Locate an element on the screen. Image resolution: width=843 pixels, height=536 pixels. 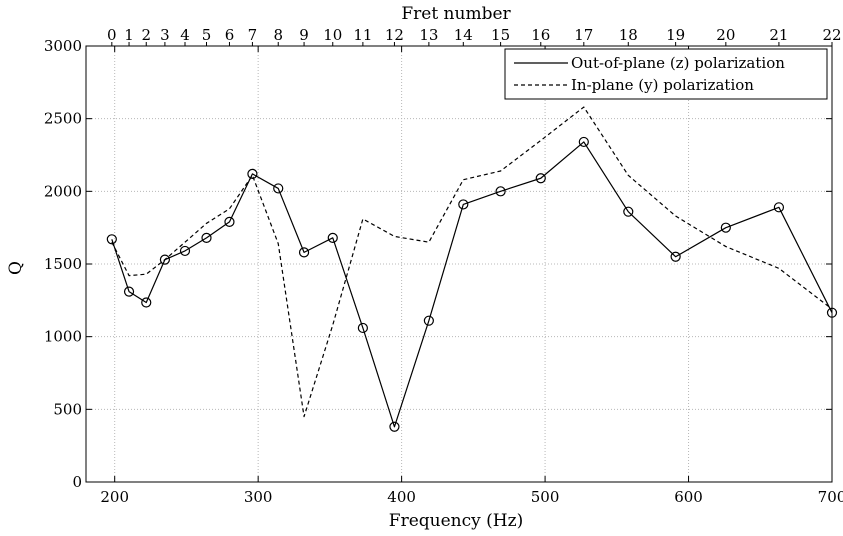
fret-tick-label: 22 is located at coordinates (831, 35).